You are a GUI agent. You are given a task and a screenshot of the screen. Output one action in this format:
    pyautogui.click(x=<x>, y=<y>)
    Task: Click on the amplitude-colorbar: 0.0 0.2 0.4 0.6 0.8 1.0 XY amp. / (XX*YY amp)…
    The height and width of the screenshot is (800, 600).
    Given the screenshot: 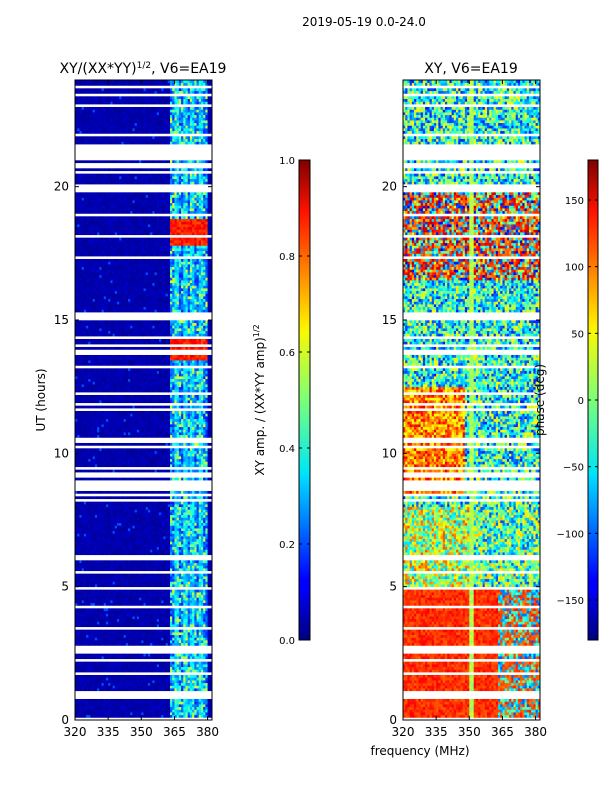 What is the action you would take?
    pyautogui.click(x=281, y=401)
    